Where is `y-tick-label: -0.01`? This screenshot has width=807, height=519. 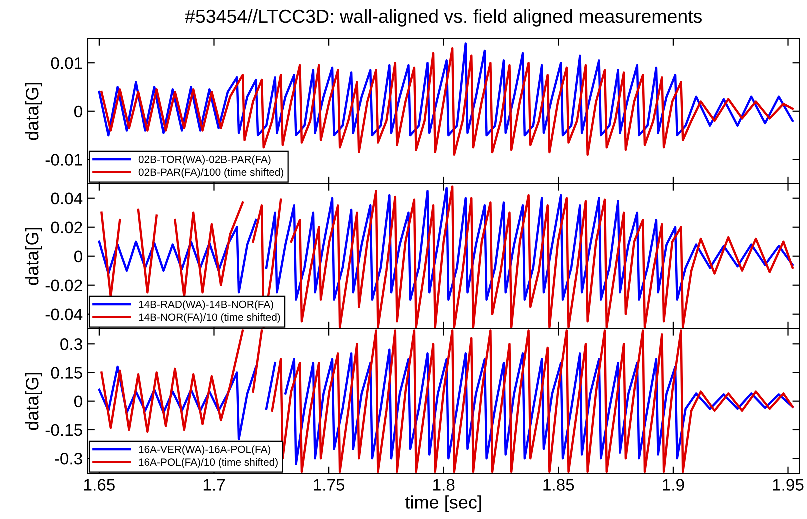
y-tick-label: -0.01 is located at coordinates (64, 160).